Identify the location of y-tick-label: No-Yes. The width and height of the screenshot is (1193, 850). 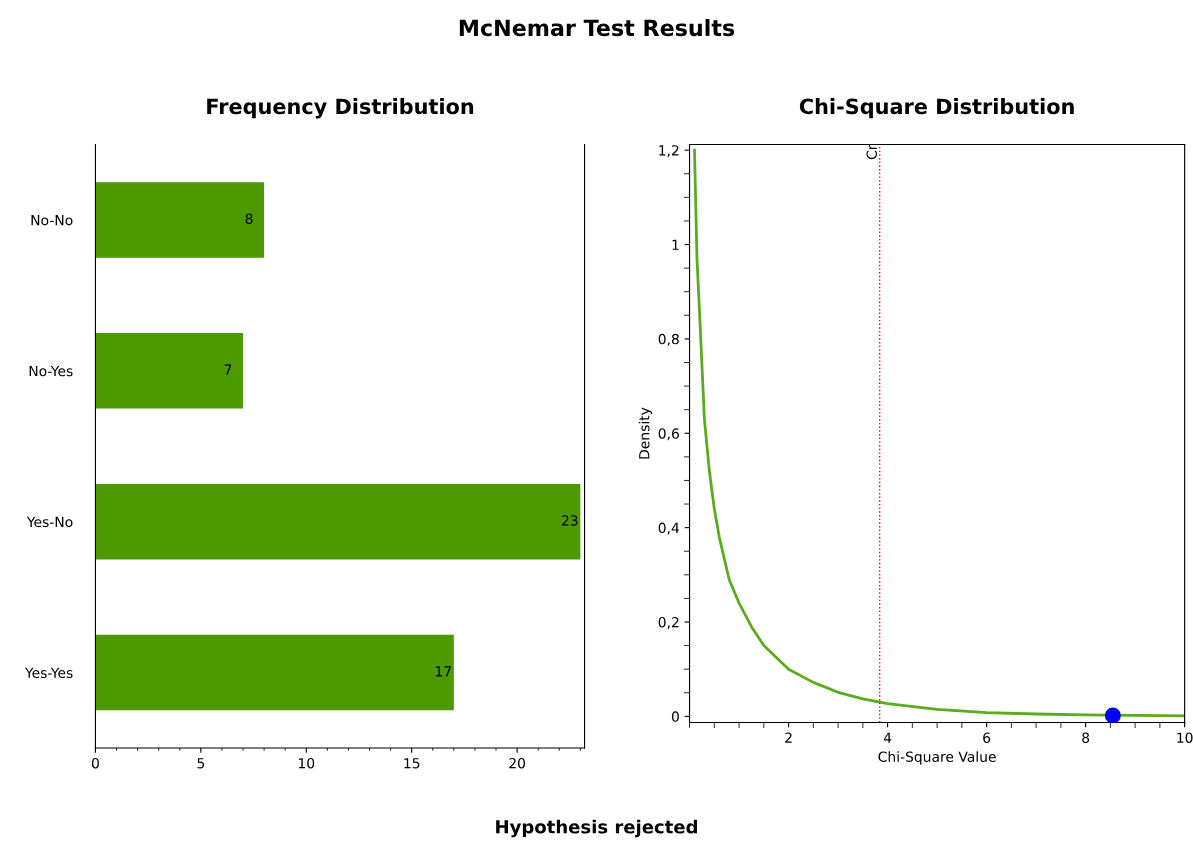
(51, 371).